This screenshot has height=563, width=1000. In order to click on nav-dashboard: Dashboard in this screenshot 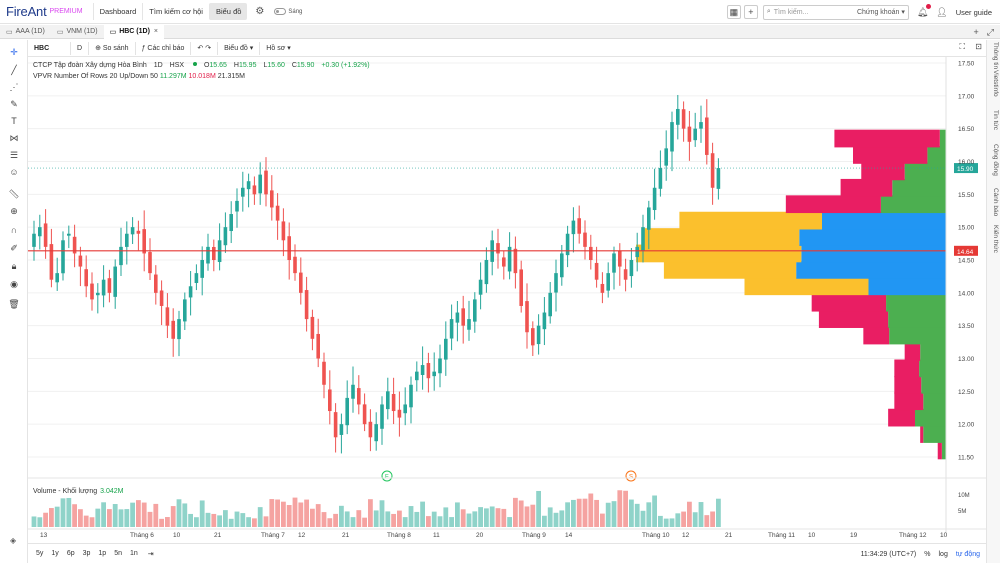, I will do `click(117, 11)`.